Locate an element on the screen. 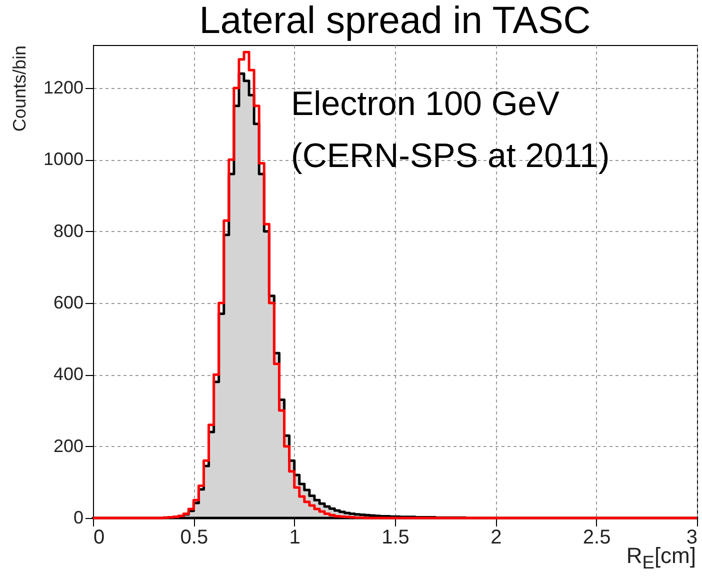  y-tick-label: 800 is located at coordinates (68, 230).